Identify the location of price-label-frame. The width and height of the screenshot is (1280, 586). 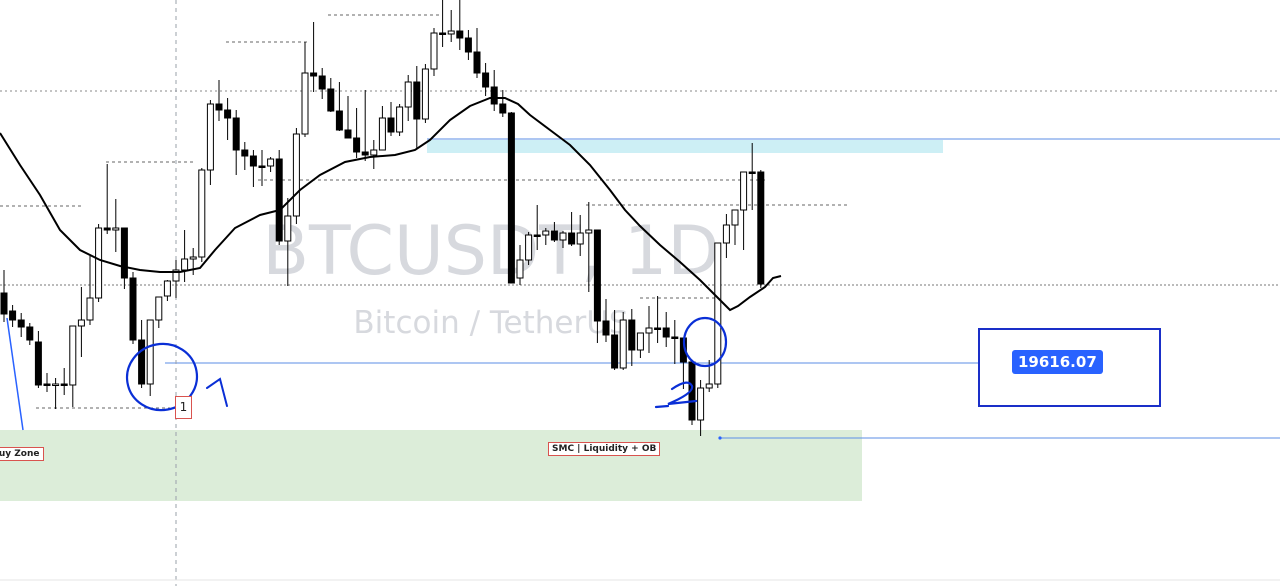
(1069, 367).